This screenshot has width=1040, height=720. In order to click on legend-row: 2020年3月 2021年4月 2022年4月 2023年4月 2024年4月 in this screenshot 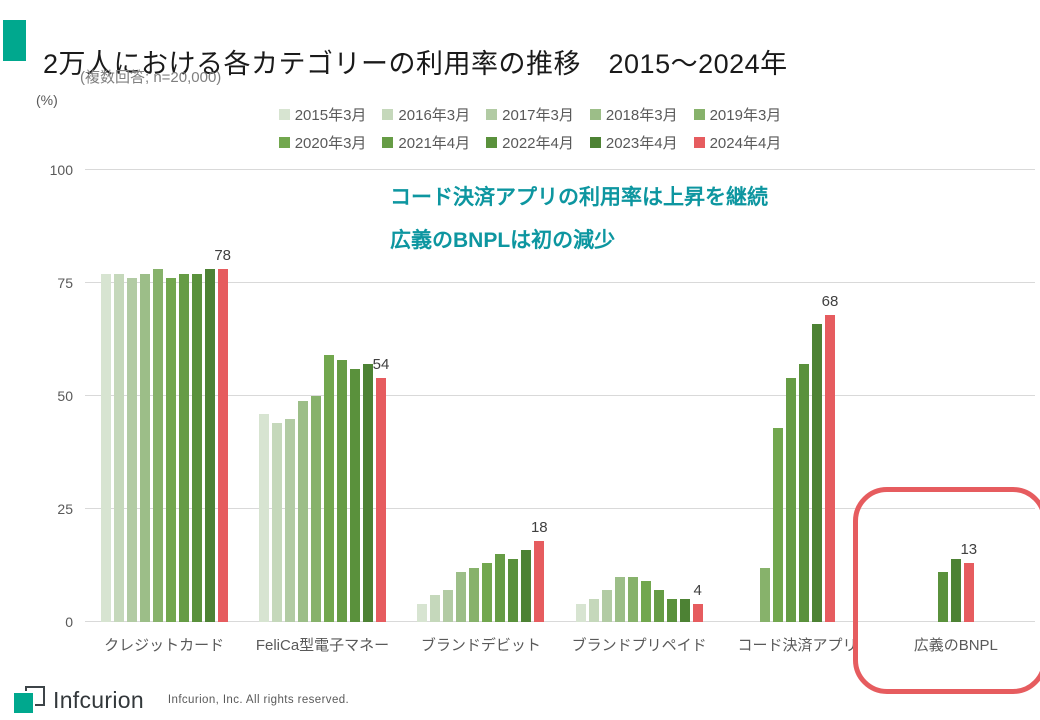, I will do `click(530, 142)`.